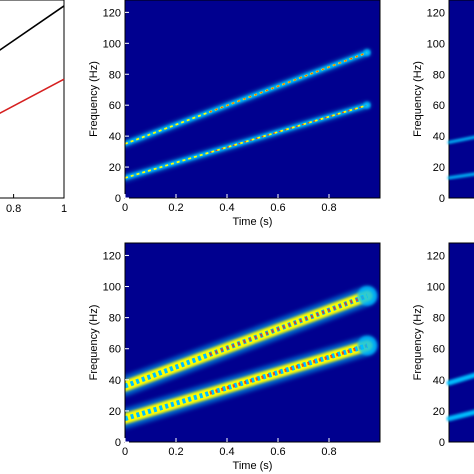 Image resolution: width=474 pixels, height=474 pixels. I want to click on left-line-plot: 0.8 1, so click(33, 107).